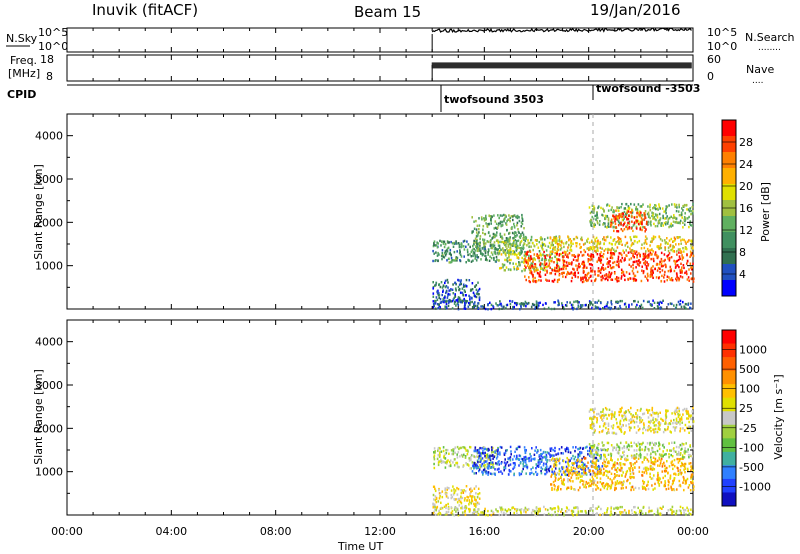 The width and height of the screenshot is (800, 554). What do you see at coordinates (729, 128) in the screenshot?
I see `colorbar-swatch` at bounding box center [729, 128].